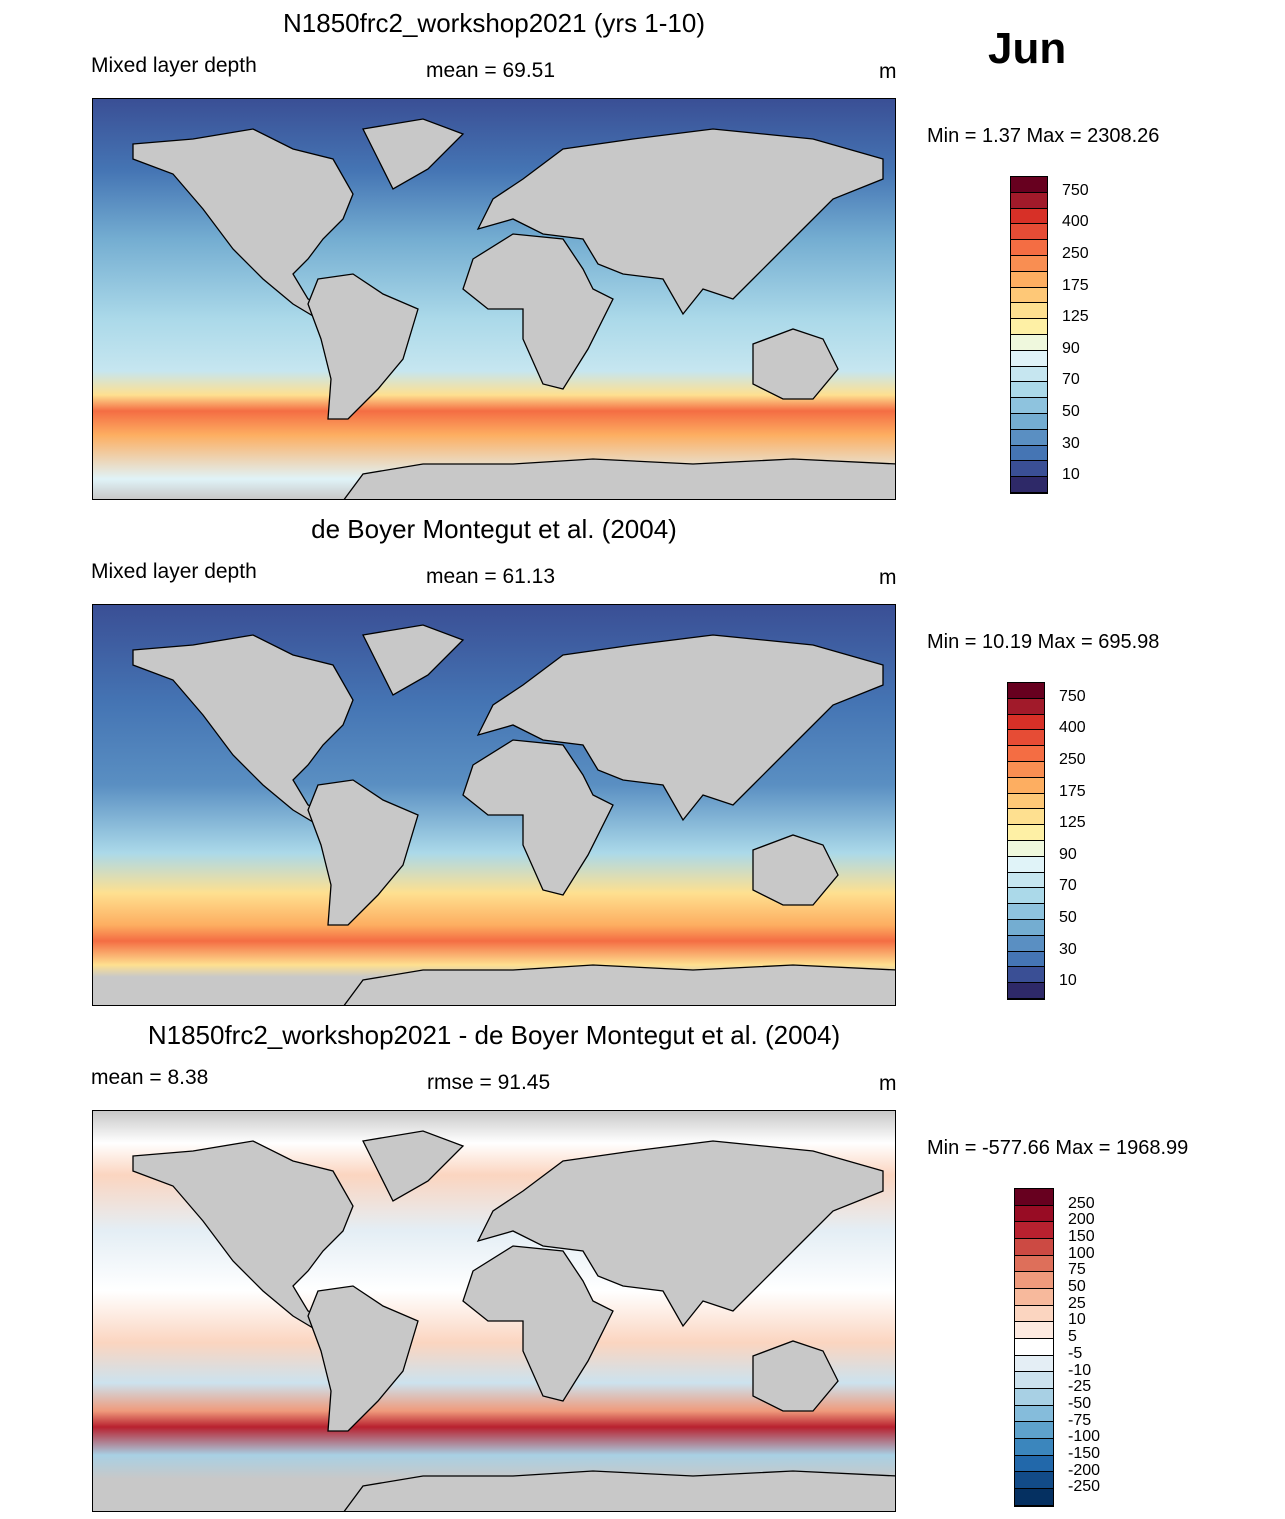 This screenshot has height=1519, width=1285. I want to click on colorbar-tick-label: -5, so click(1075, 1353).